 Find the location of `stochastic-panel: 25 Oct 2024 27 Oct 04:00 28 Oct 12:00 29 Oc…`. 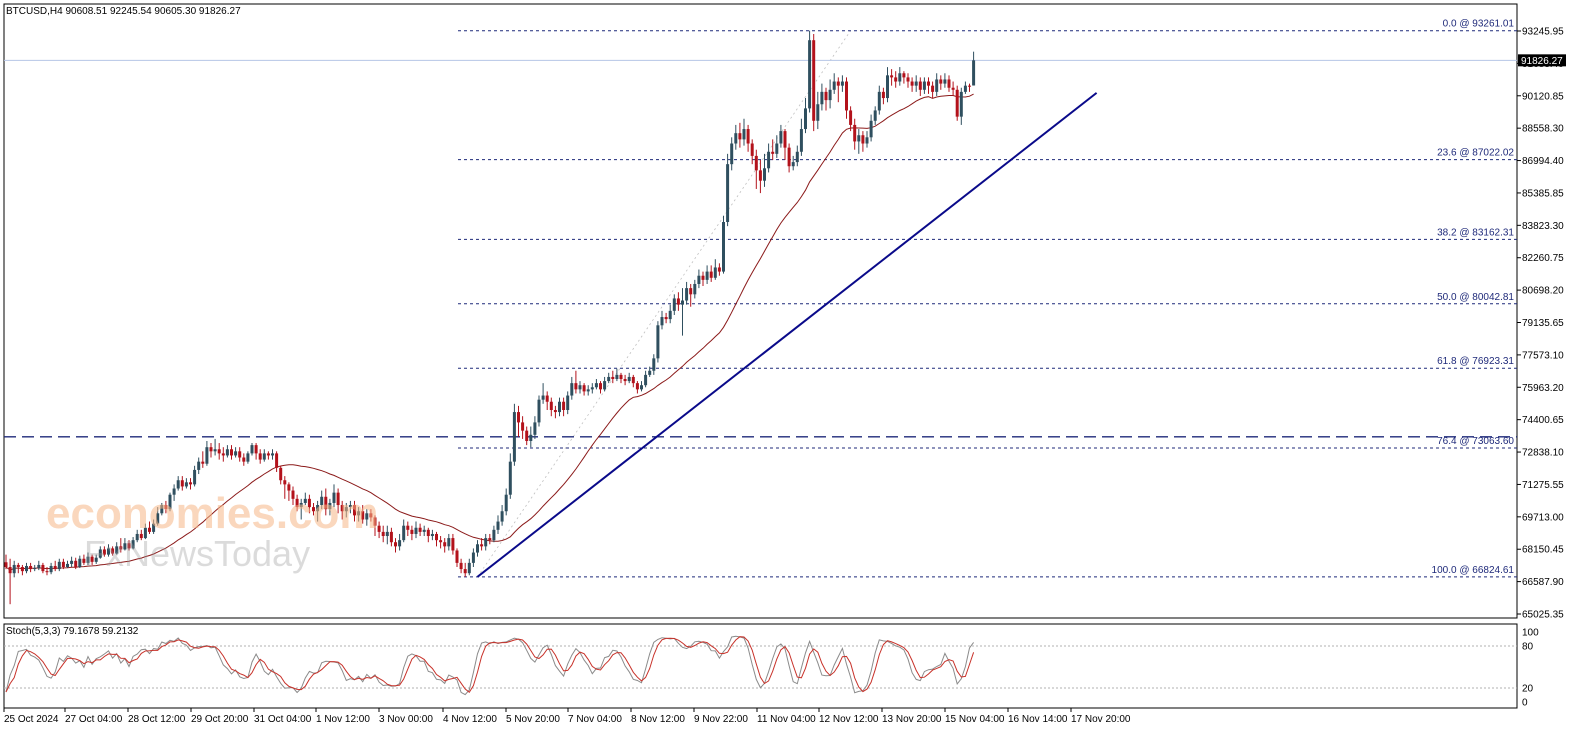

stochastic-panel: 25 Oct 2024 27 Oct 04:00 28 Oct 12:00 29 Oc… is located at coordinates (771, 674).